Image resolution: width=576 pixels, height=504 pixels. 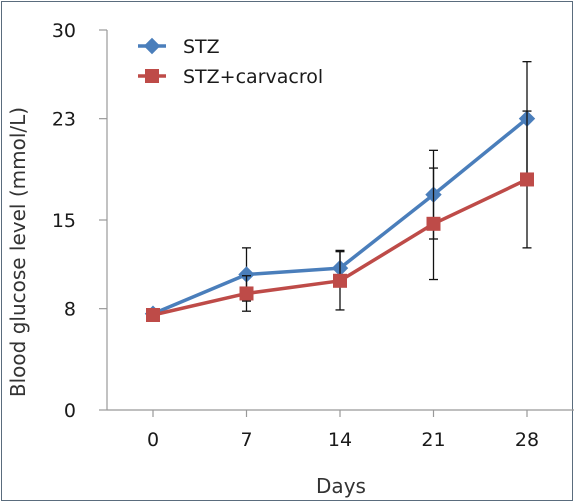 What do you see at coordinates (201, 47) in the screenshot?
I see `legend-label: STZ` at bounding box center [201, 47].